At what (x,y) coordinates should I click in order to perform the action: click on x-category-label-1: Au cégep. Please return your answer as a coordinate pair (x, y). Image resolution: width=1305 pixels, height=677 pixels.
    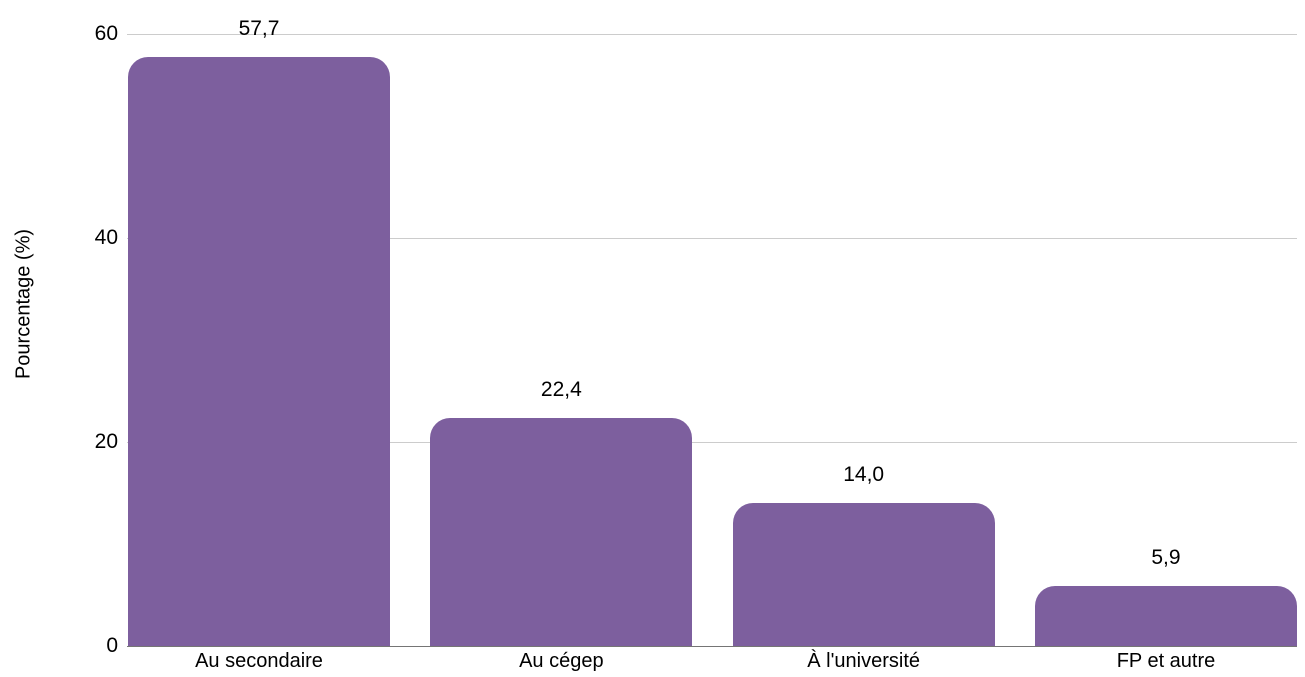
    Looking at the image, I should click on (561, 661).